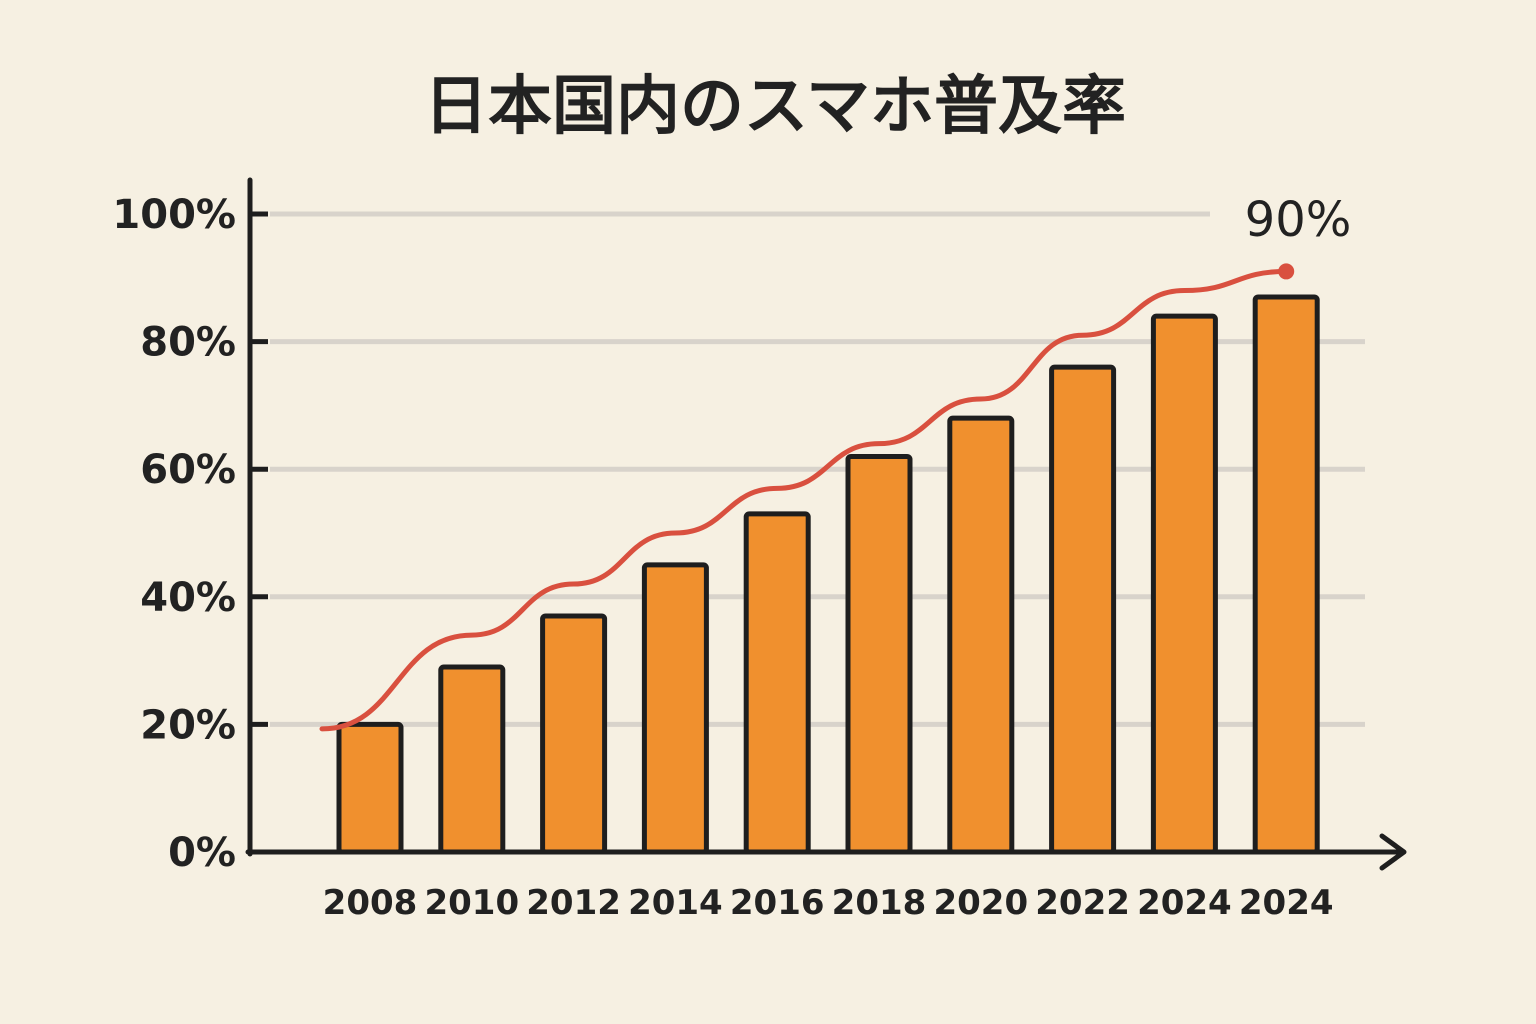 The height and width of the screenshot is (1024, 1536). I want to click on end-value-annotation: 90%, so click(1298, 220).